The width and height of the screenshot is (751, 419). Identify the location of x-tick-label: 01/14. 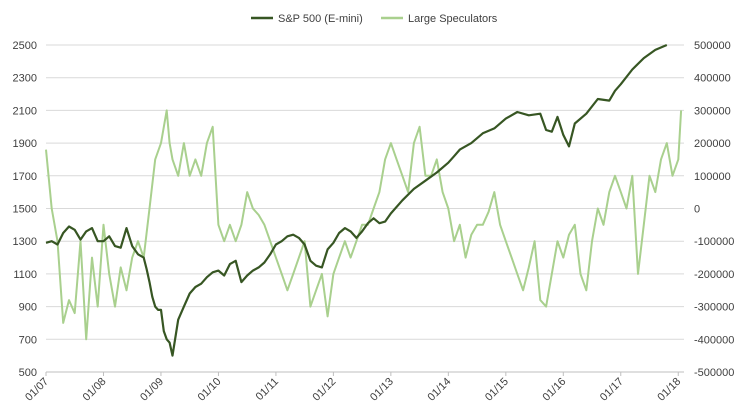
(440, 390).